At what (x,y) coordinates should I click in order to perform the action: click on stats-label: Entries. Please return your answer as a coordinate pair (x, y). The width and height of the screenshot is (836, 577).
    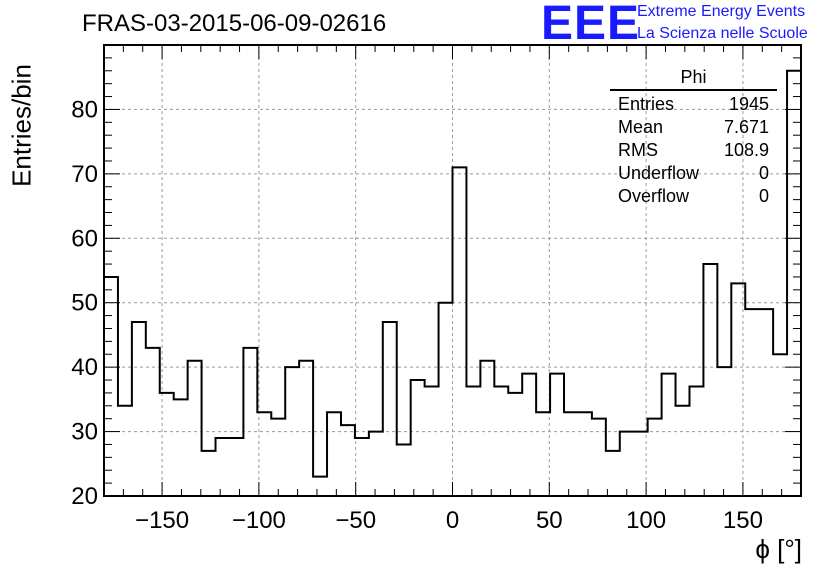
    Looking at the image, I should click on (646, 104).